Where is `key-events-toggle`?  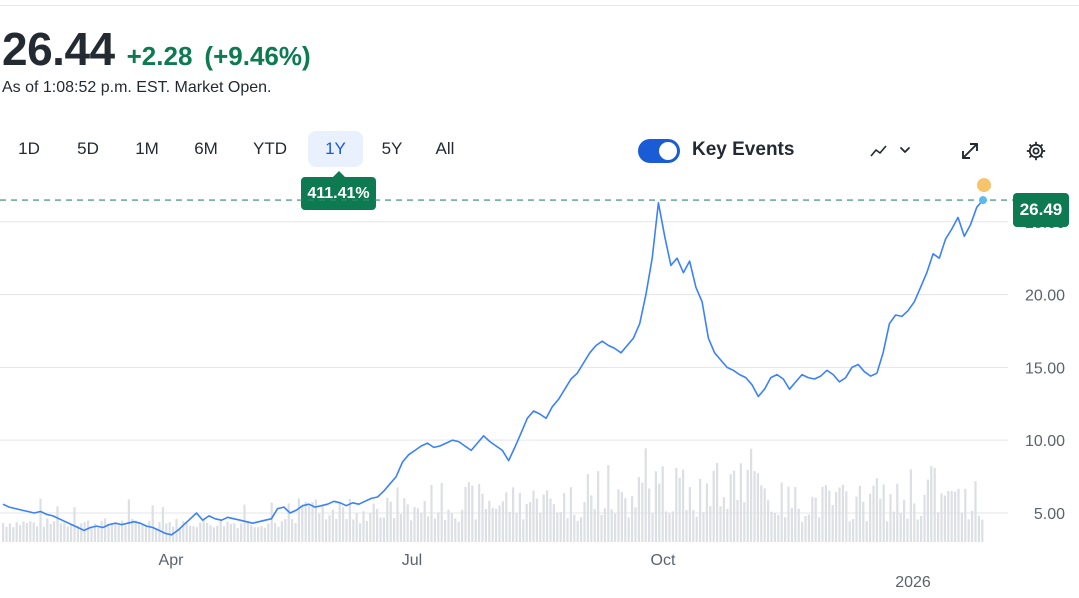
key-events-toggle is located at coordinates (659, 151).